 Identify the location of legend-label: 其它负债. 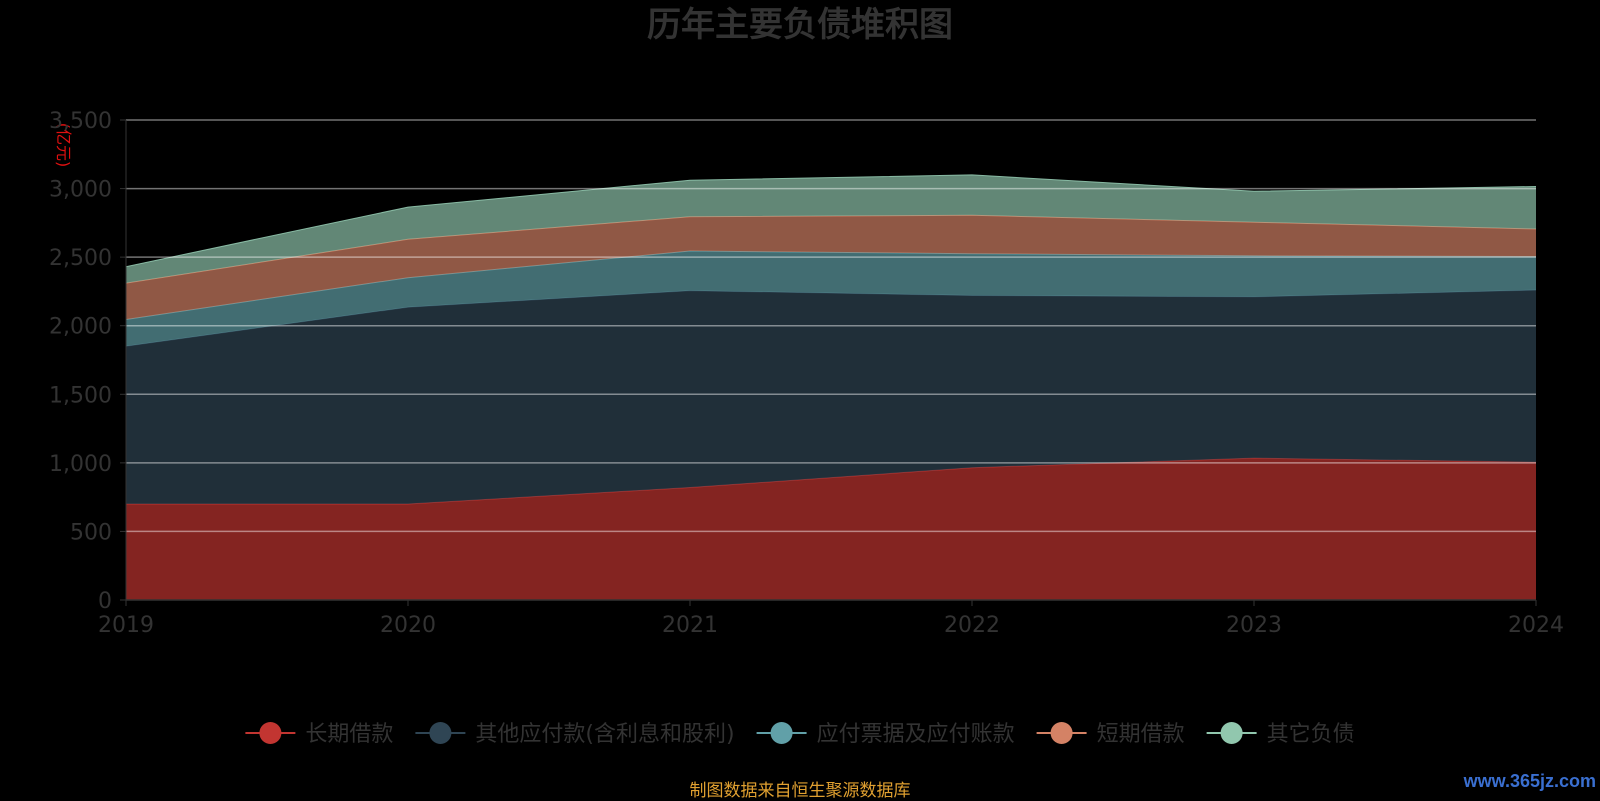
(1311, 734).